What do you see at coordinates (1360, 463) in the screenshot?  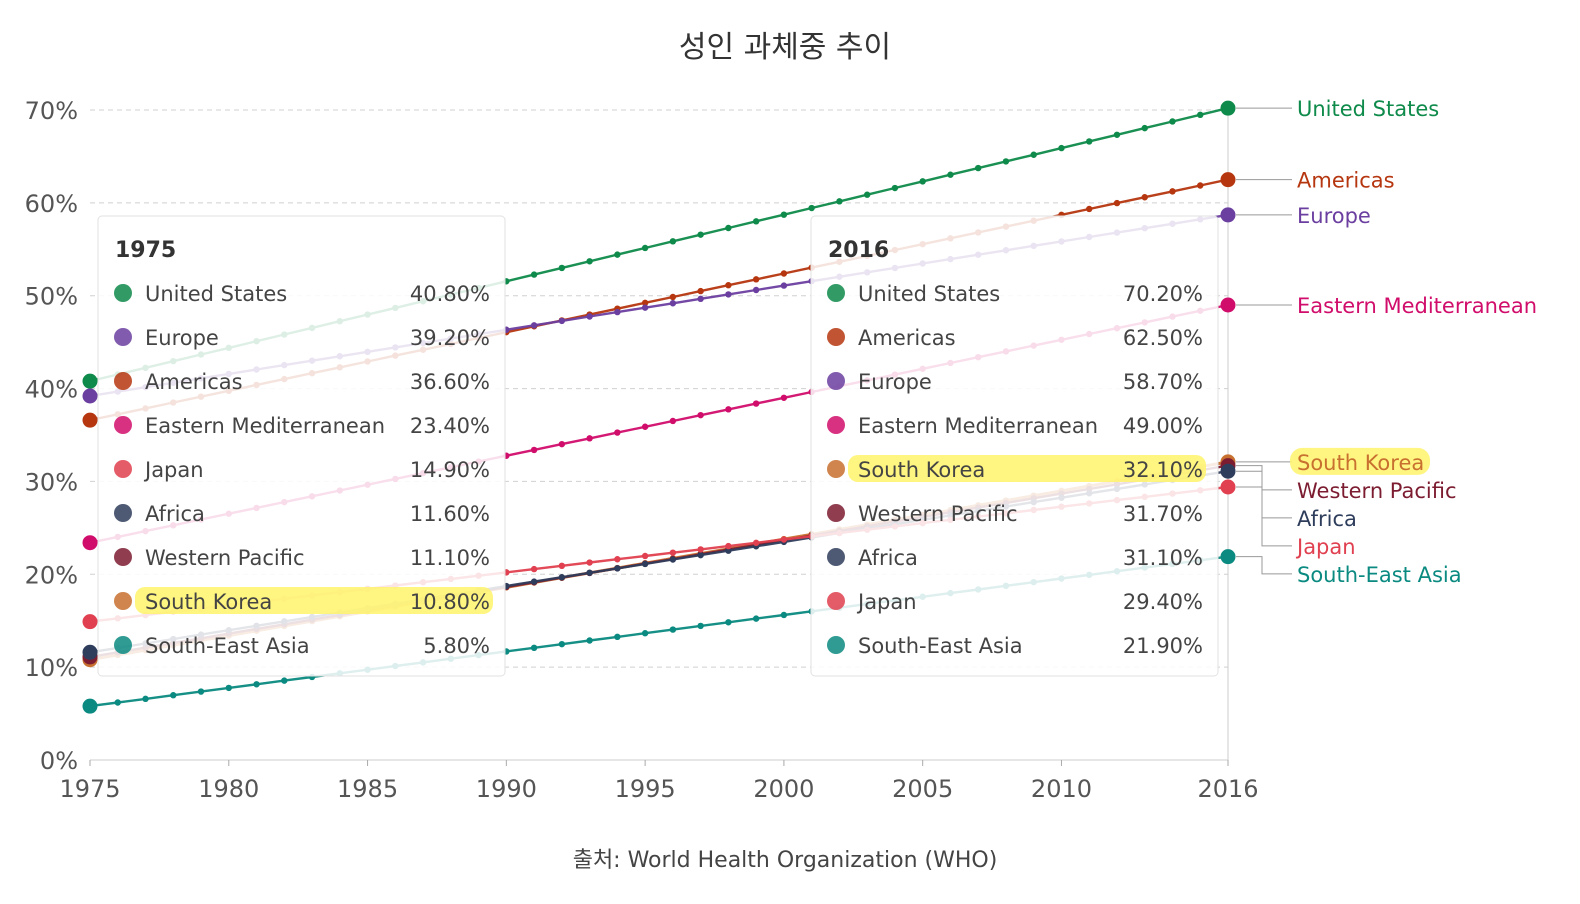 I see `end-label: South Korea` at bounding box center [1360, 463].